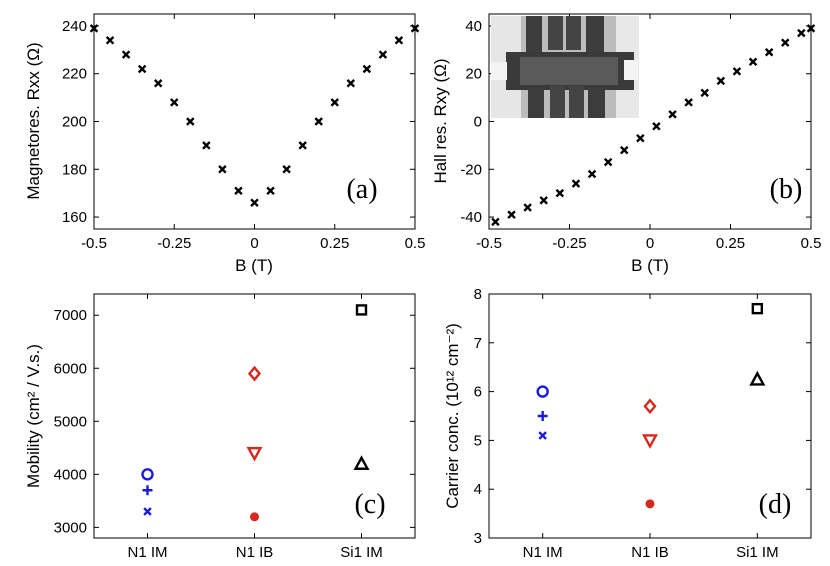 This screenshot has width=830, height=566. What do you see at coordinates (650, 265) in the screenshot?
I see `panel-b-xlabel: B (T)` at bounding box center [650, 265].